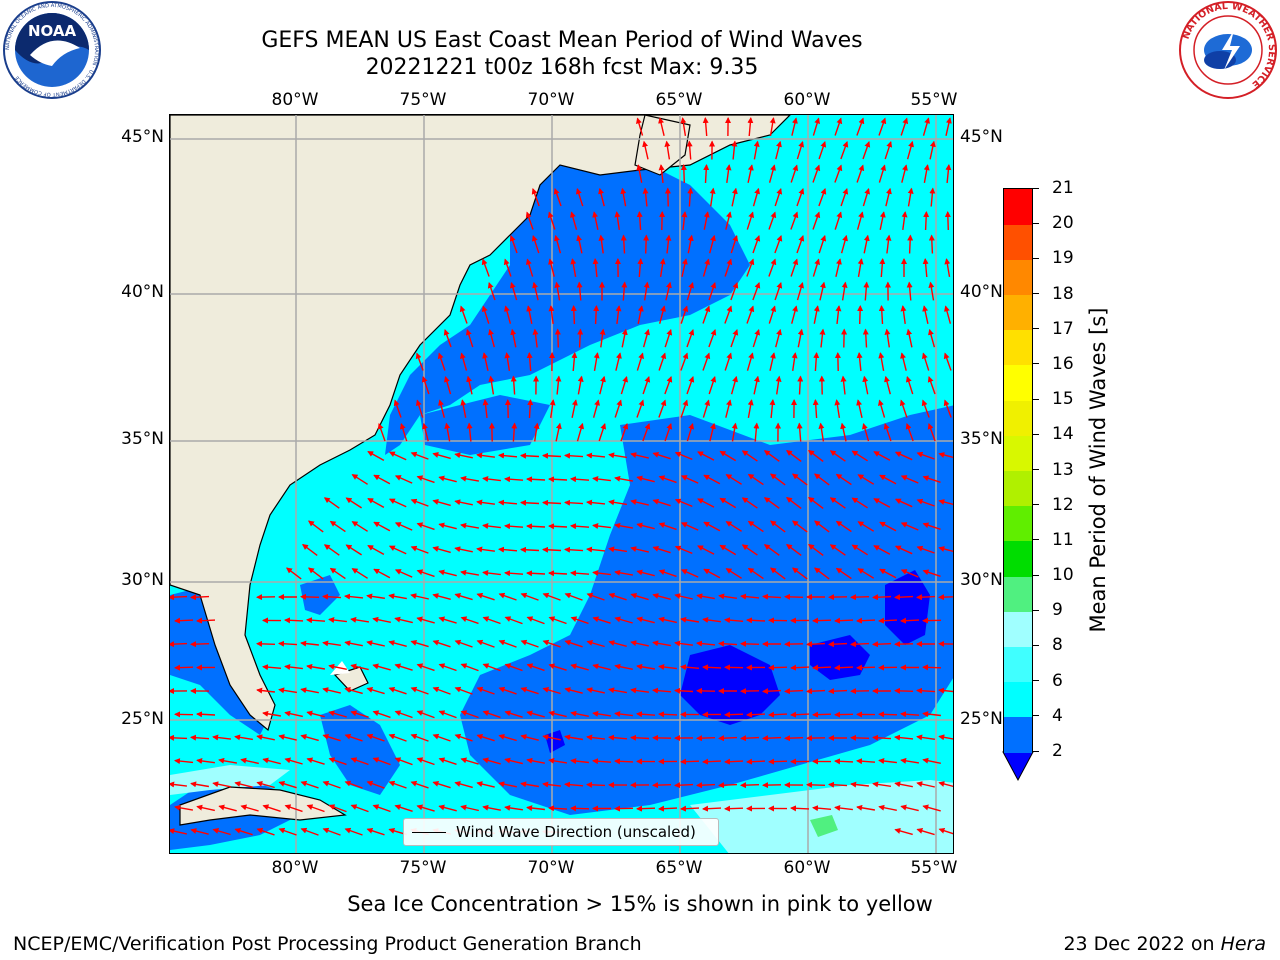 The image size is (1280, 960). Describe the element at coordinates (1036, 329) in the screenshot. I see `colorbar-tick-mark` at that location.